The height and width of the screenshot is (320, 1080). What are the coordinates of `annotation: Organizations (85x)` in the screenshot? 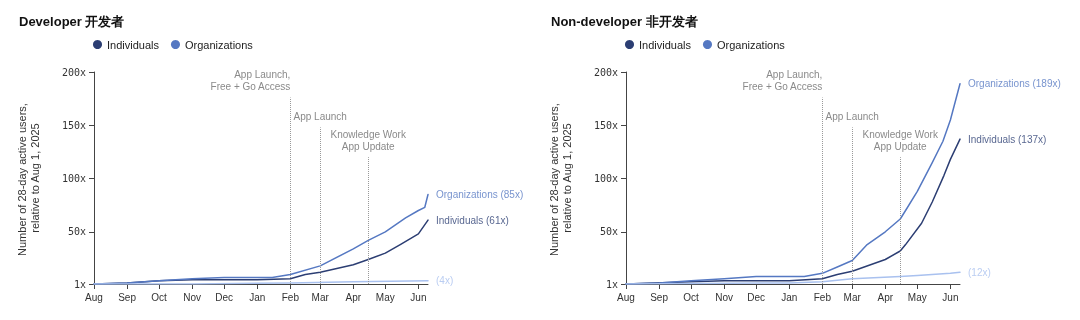 It's located at (480, 195).